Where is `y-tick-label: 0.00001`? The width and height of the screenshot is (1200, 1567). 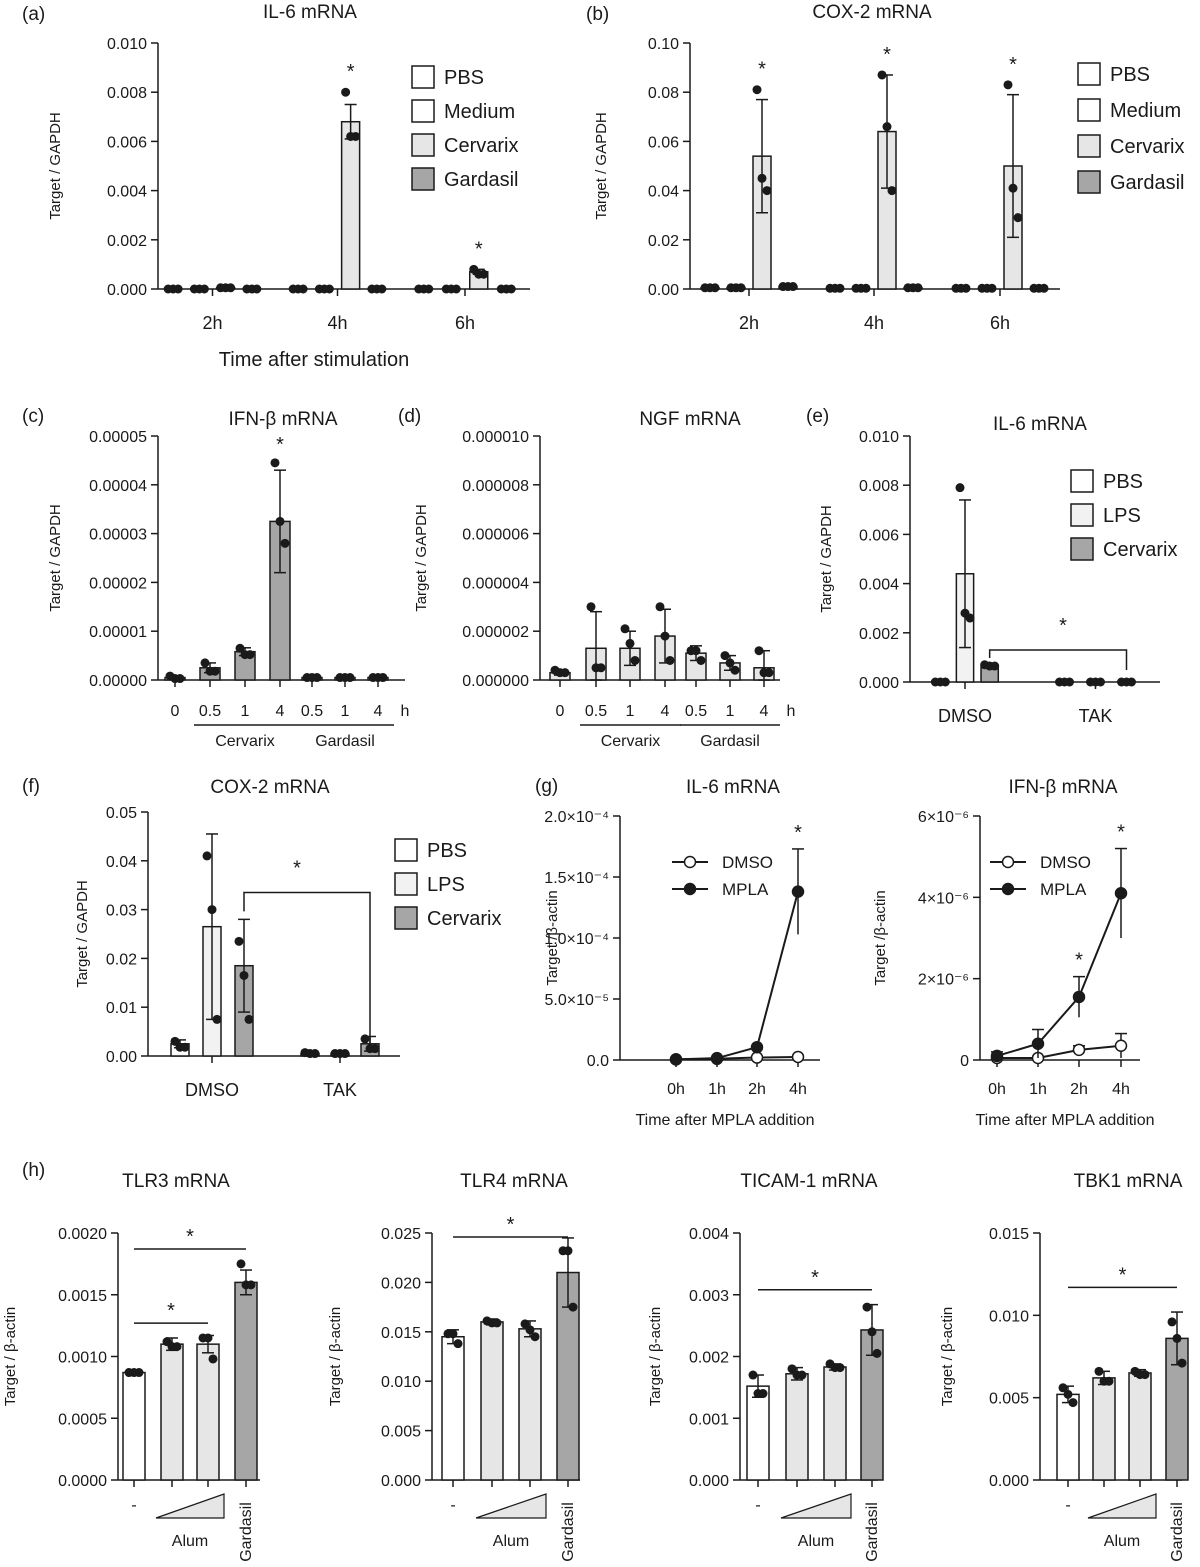 y-tick-label: 0.00001 is located at coordinates (118, 632).